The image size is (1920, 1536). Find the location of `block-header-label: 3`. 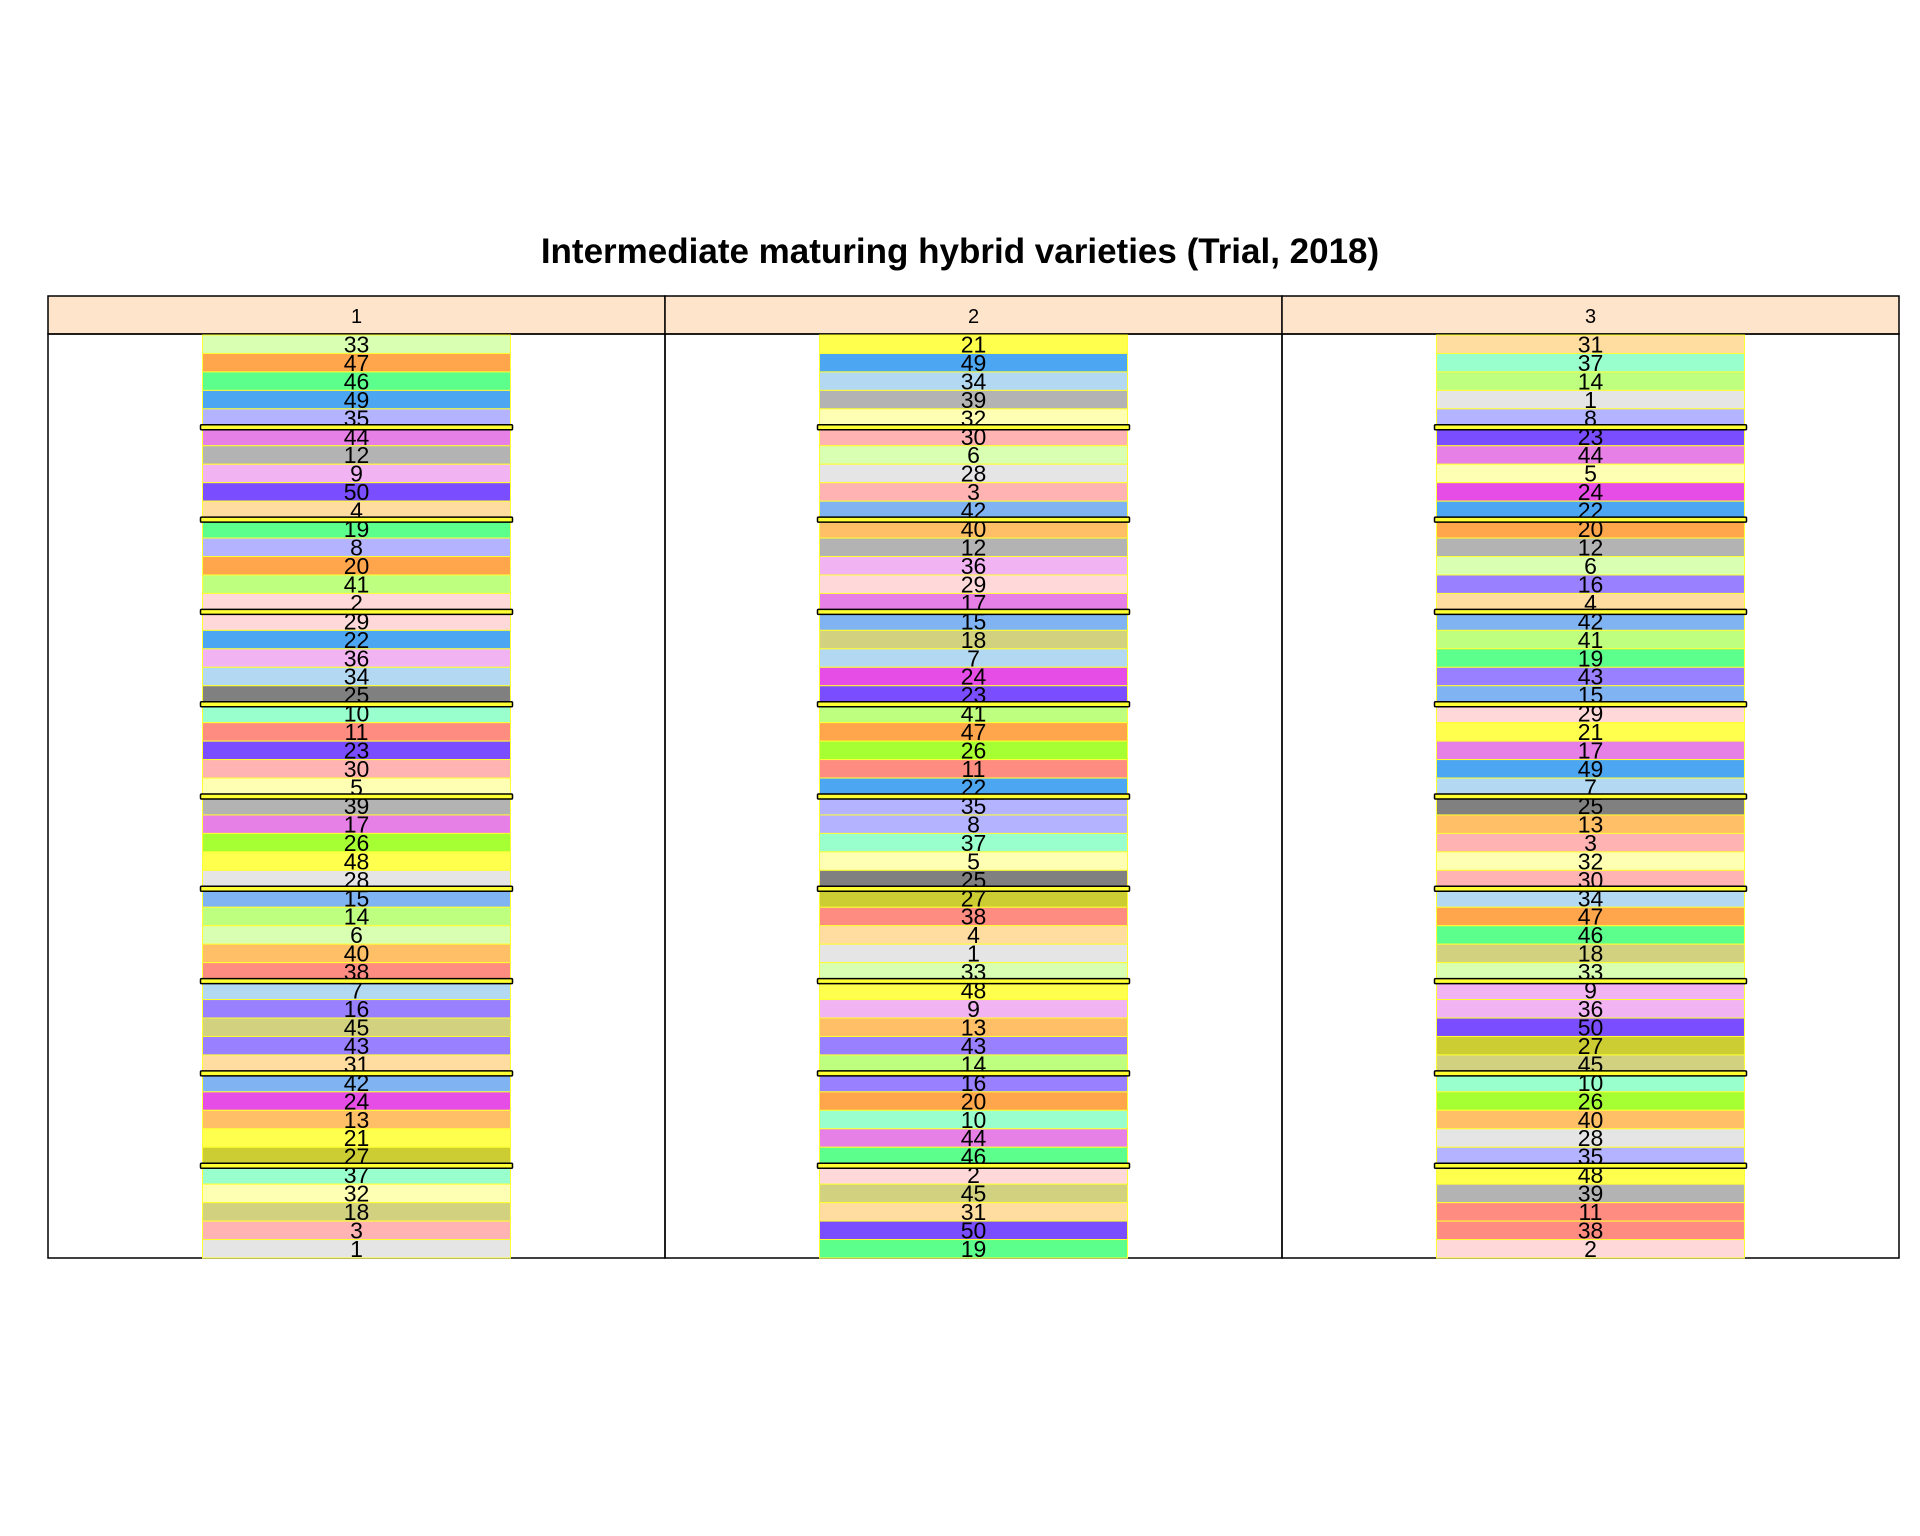

block-header-label: 3 is located at coordinates (1590, 317).